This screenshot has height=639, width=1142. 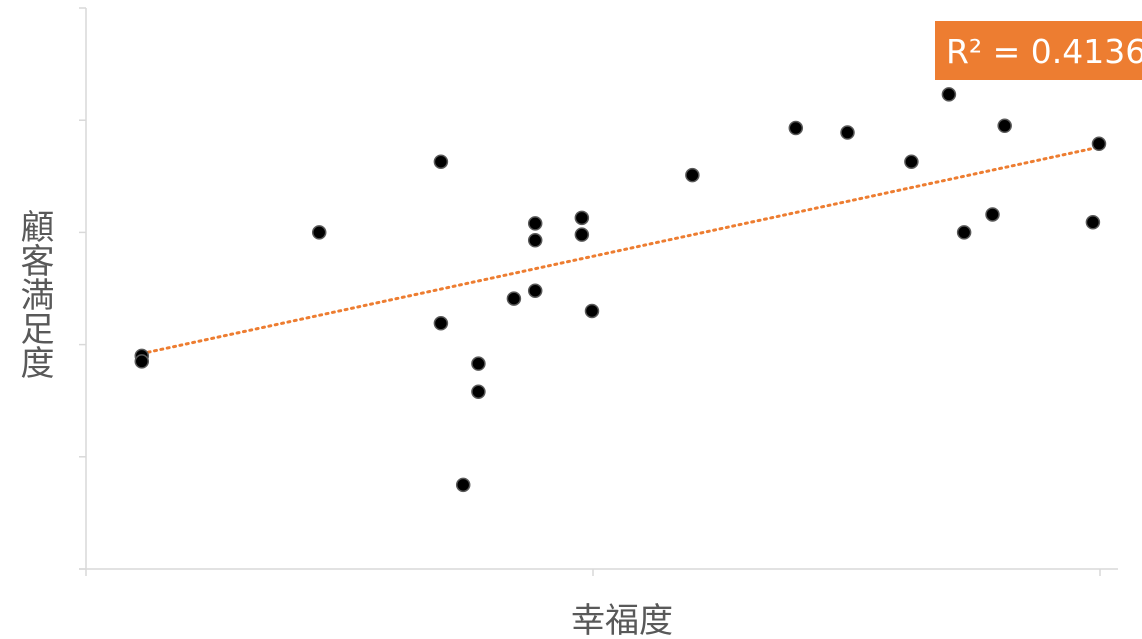 I want to click on x-axis-title: 幸福度, so click(x=622, y=620).